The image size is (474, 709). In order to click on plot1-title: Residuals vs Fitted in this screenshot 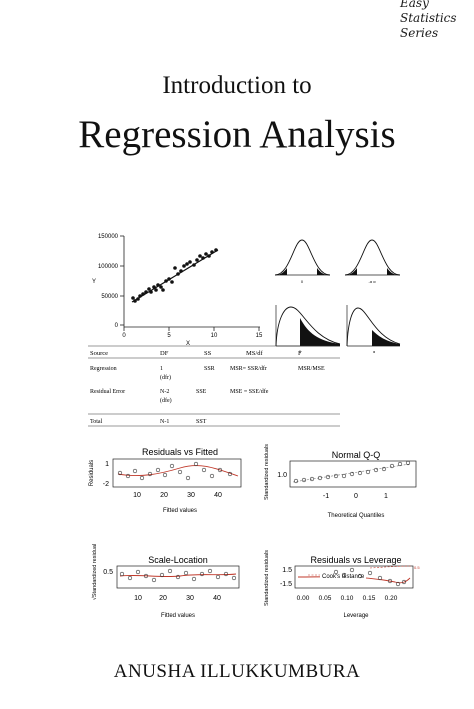, I will do `click(180, 452)`.